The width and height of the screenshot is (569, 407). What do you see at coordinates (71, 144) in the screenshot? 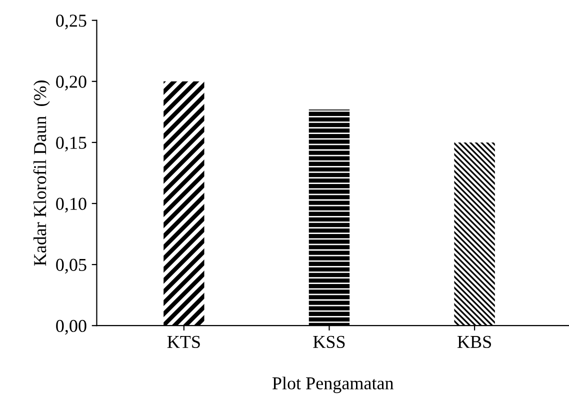
I see `y-tick-label: 0,15` at bounding box center [71, 144].